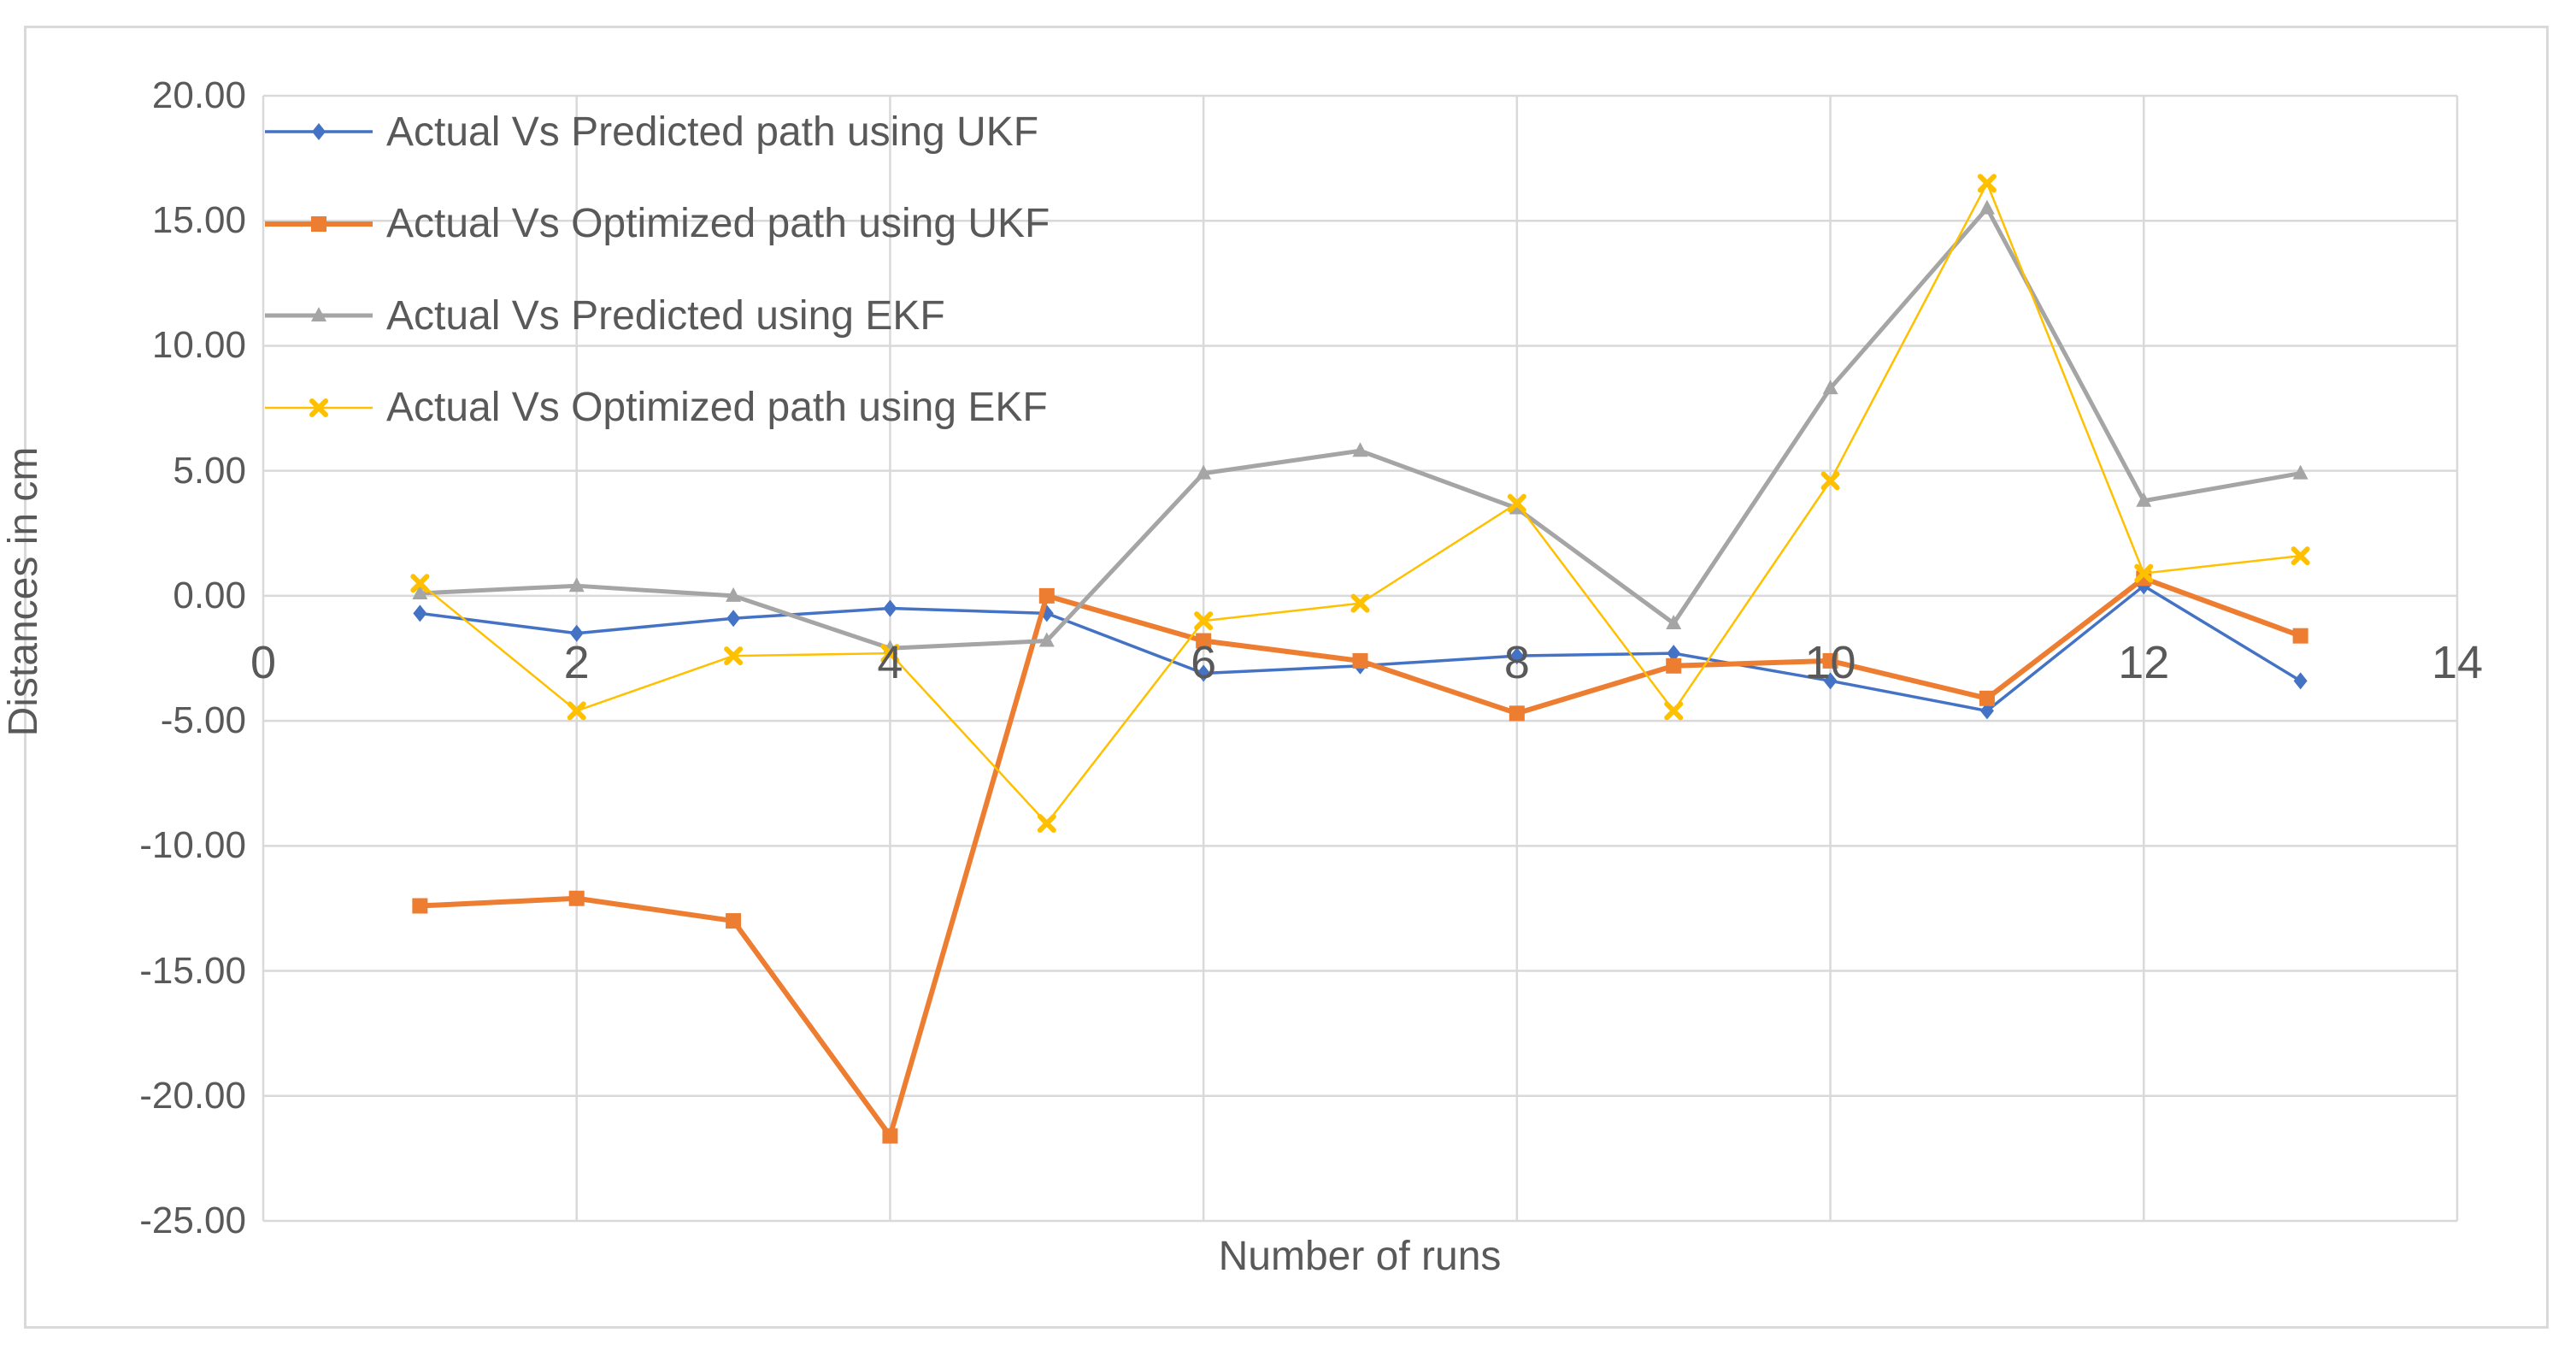 This screenshot has width=2576, height=1356. What do you see at coordinates (209, 470) in the screenshot?
I see `y-tick-label: 5.00` at bounding box center [209, 470].